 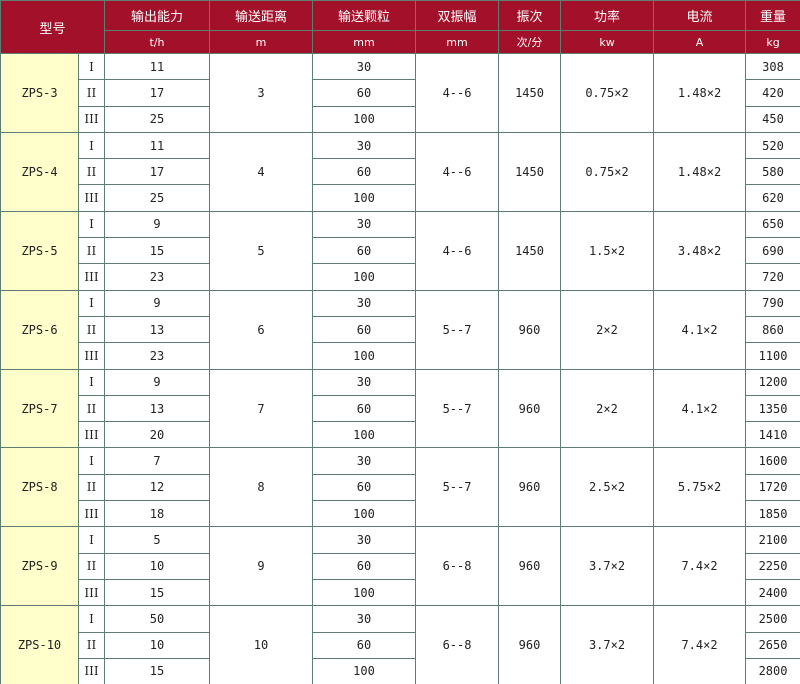 What do you see at coordinates (772, 119) in the screenshot?
I see `weight: 450` at bounding box center [772, 119].